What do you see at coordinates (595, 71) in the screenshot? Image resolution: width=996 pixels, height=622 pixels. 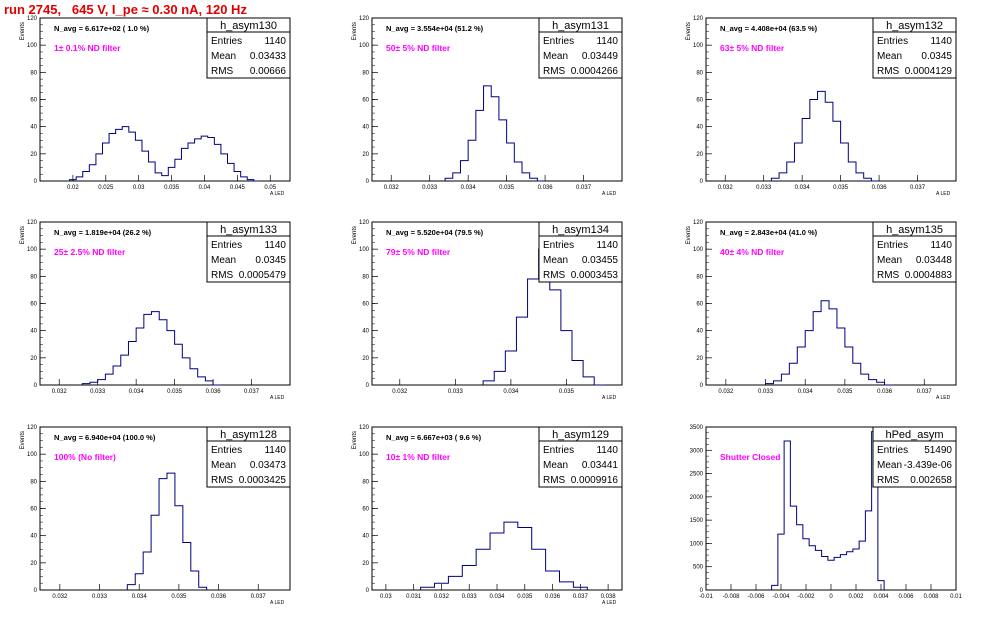 I see `stats-value: 0.0004266` at bounding box center [595, 71].